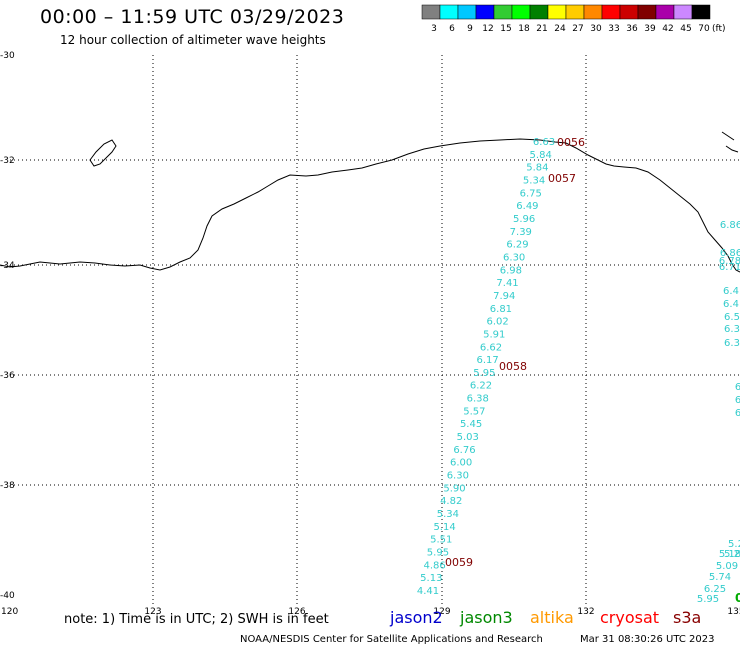 The image size is (740, 650). I want to click on legend-label: 70, so click(704, 29).